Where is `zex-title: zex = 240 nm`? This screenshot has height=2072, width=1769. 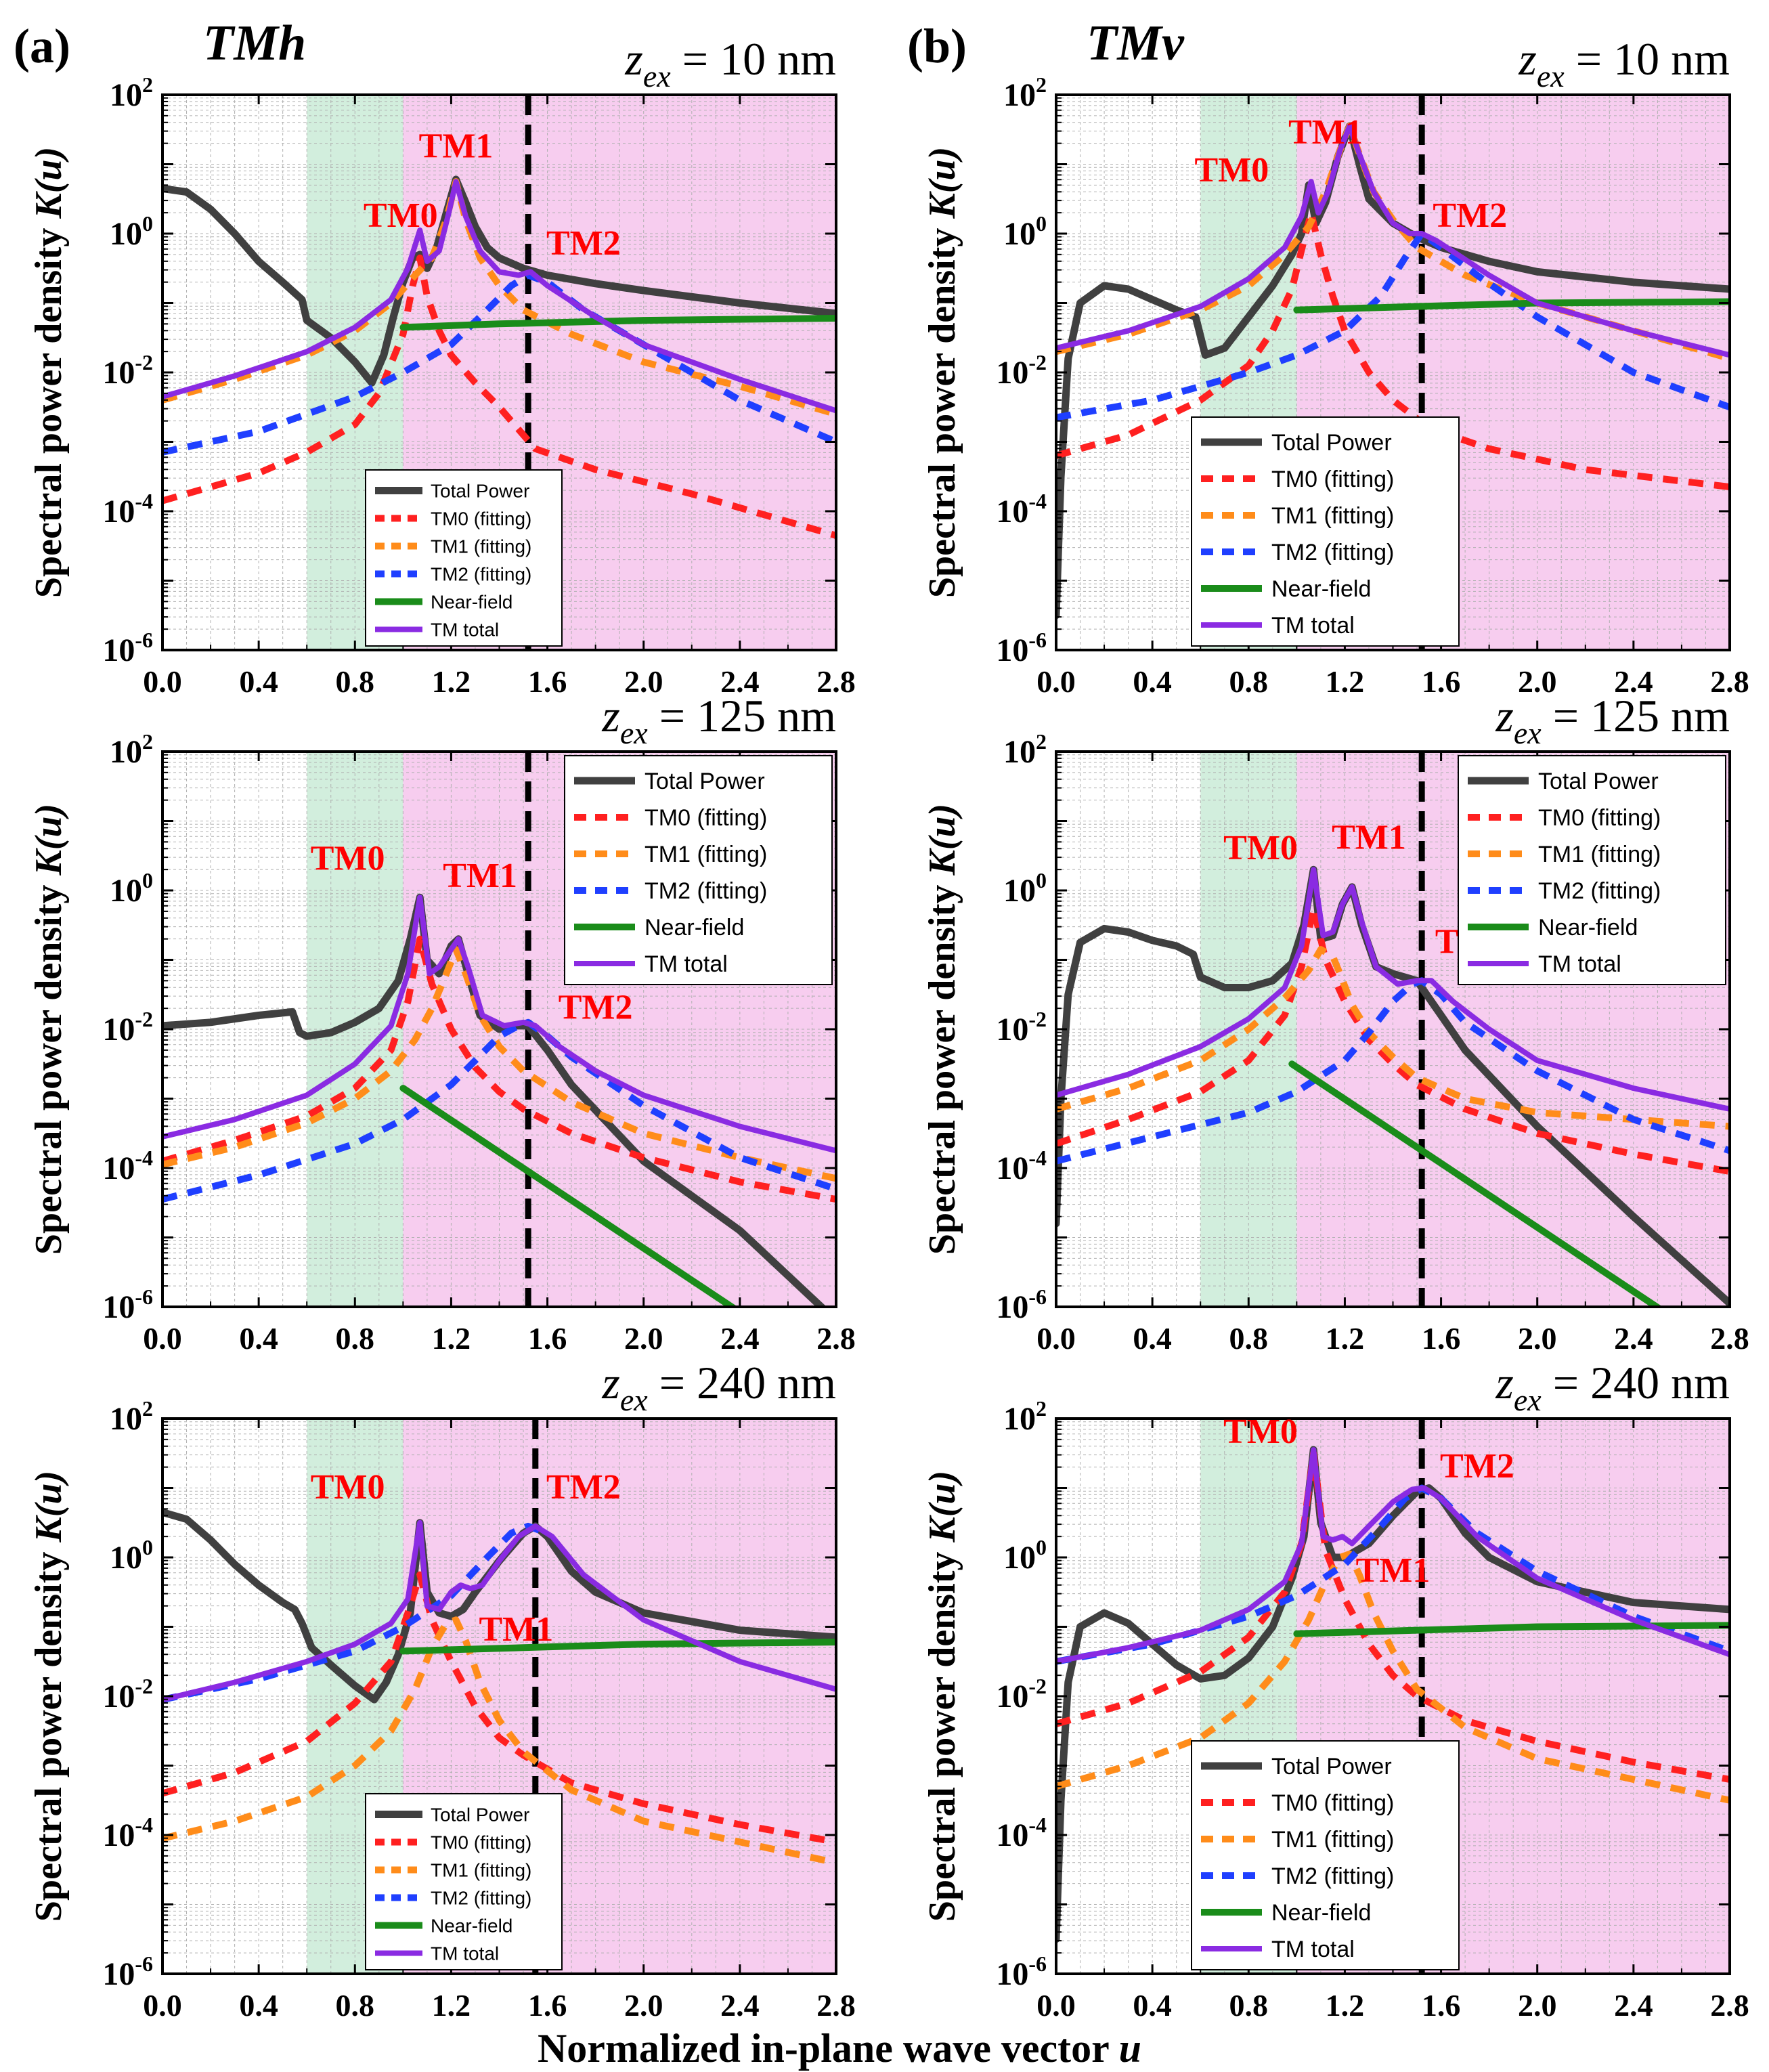
zex-title: zex = 240 nm is located at coordinates (718, 1387).